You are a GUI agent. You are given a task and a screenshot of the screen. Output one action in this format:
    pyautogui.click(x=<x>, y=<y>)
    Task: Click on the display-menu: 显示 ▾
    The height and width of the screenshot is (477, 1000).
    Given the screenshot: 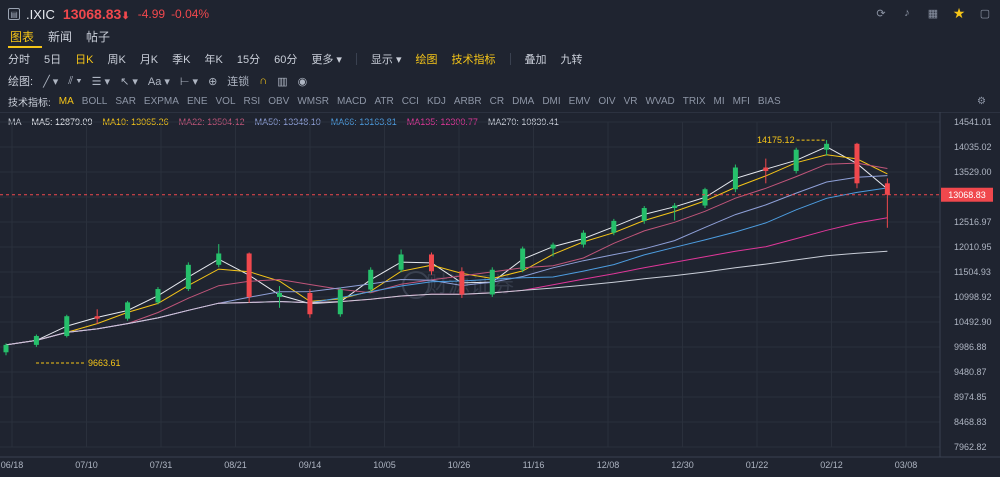 What is the action you would take?
    pyautogui.click(x=386, y=60)
    